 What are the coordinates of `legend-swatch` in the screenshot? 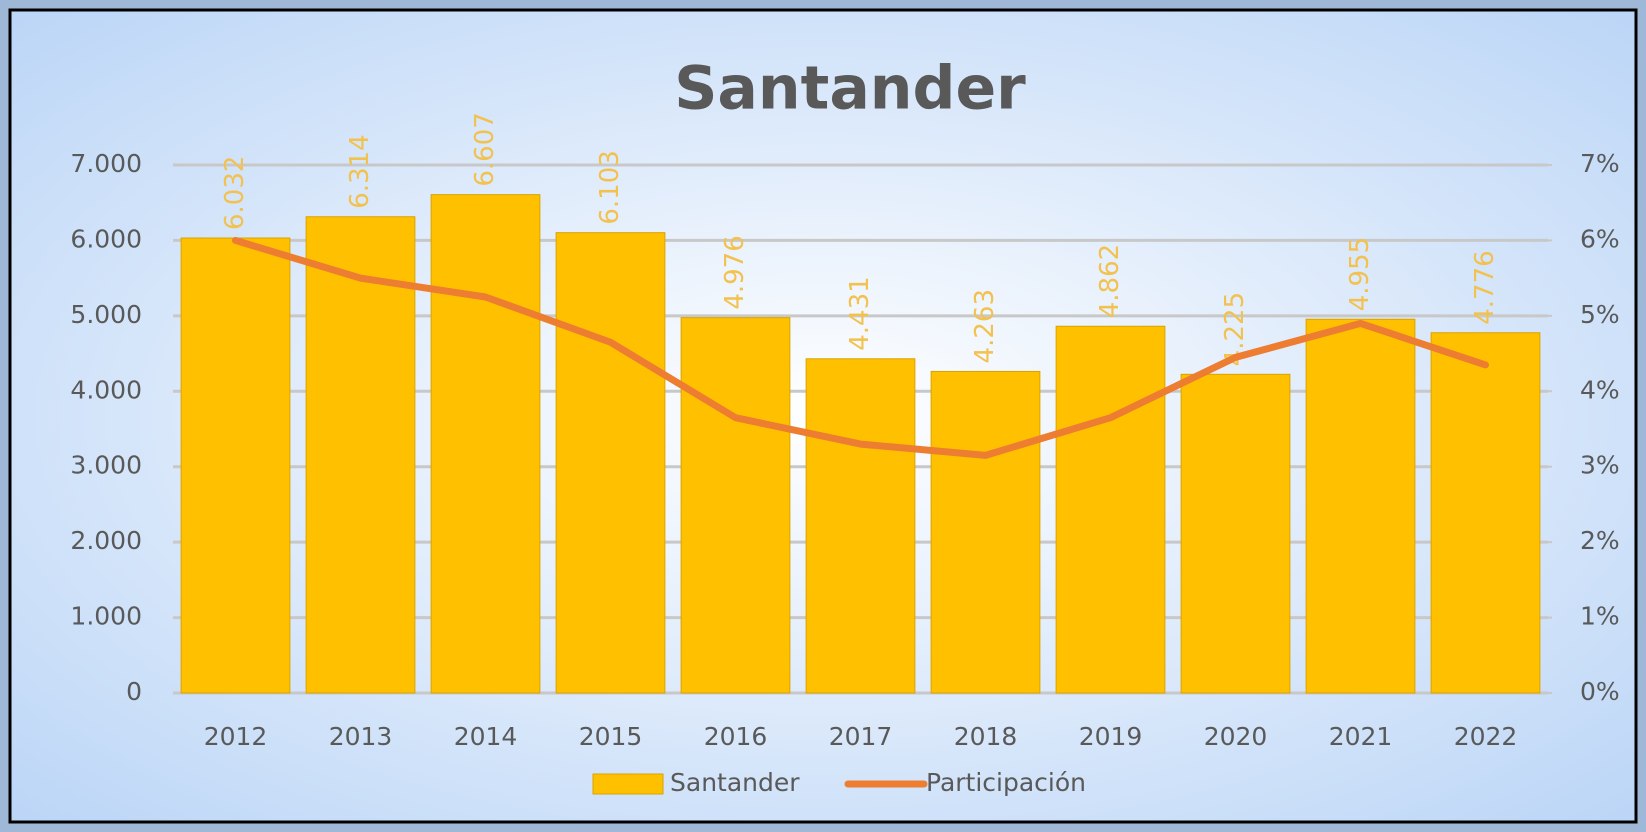 It's located at (628, 784).